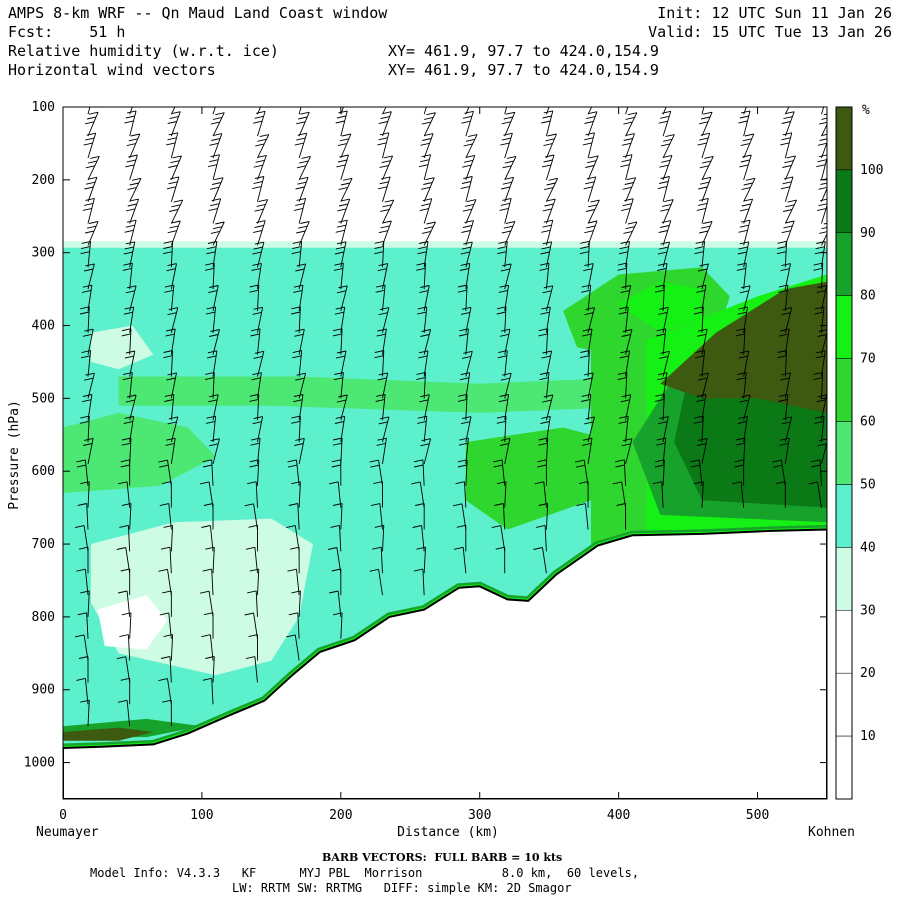 This screenshot has height=900, width=900. Describe the element at coordinates (523, 51) in the screenshot. I see `xsect-coords-rh: XY= 461.9, 97.7 to 424.0,154.9` at that location.